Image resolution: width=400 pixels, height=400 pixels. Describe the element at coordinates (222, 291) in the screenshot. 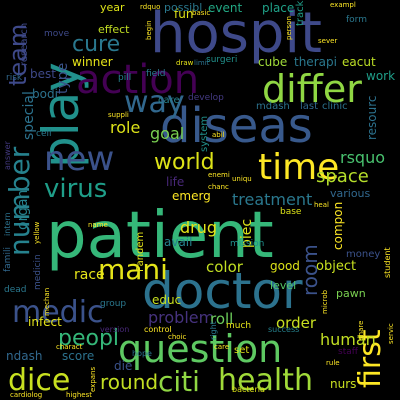

I see `word-doctor: doctor` at that location.